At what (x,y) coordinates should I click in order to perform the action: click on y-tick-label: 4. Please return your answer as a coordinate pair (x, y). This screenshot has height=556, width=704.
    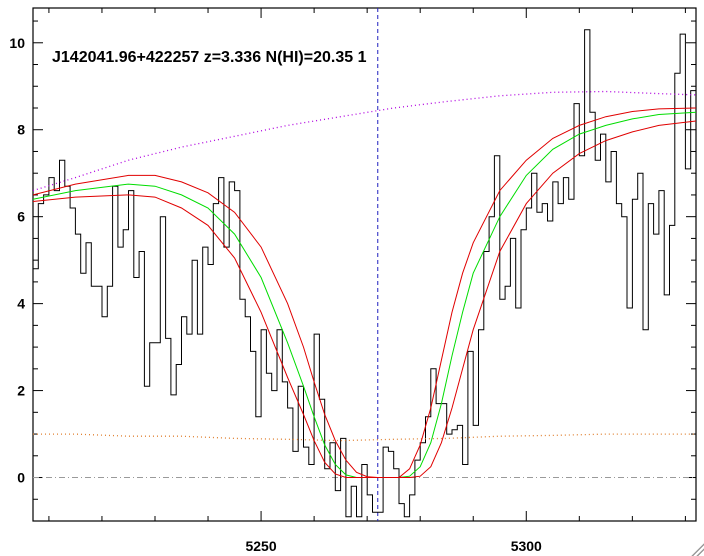
    Looking at the image, I should click on (21, 304).